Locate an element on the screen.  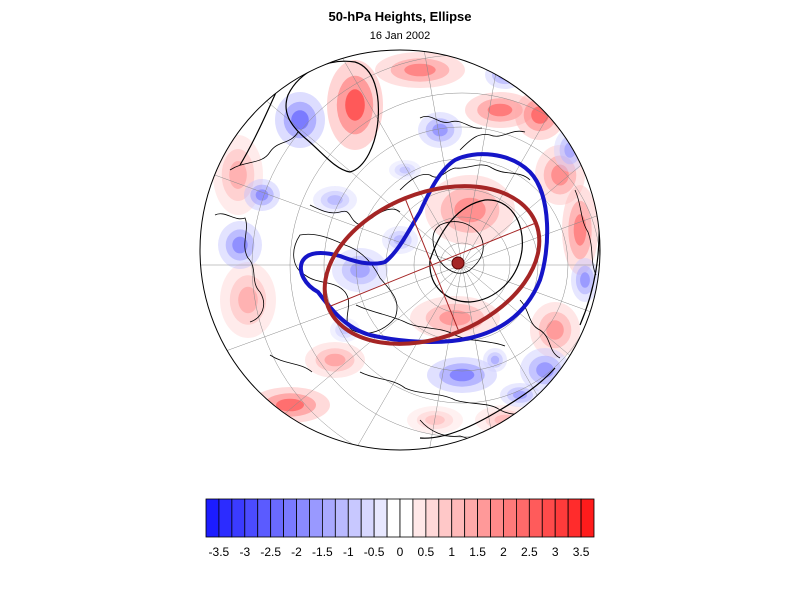
colorbar-tick-label: -2.5 is located at coordinates (270, 552).